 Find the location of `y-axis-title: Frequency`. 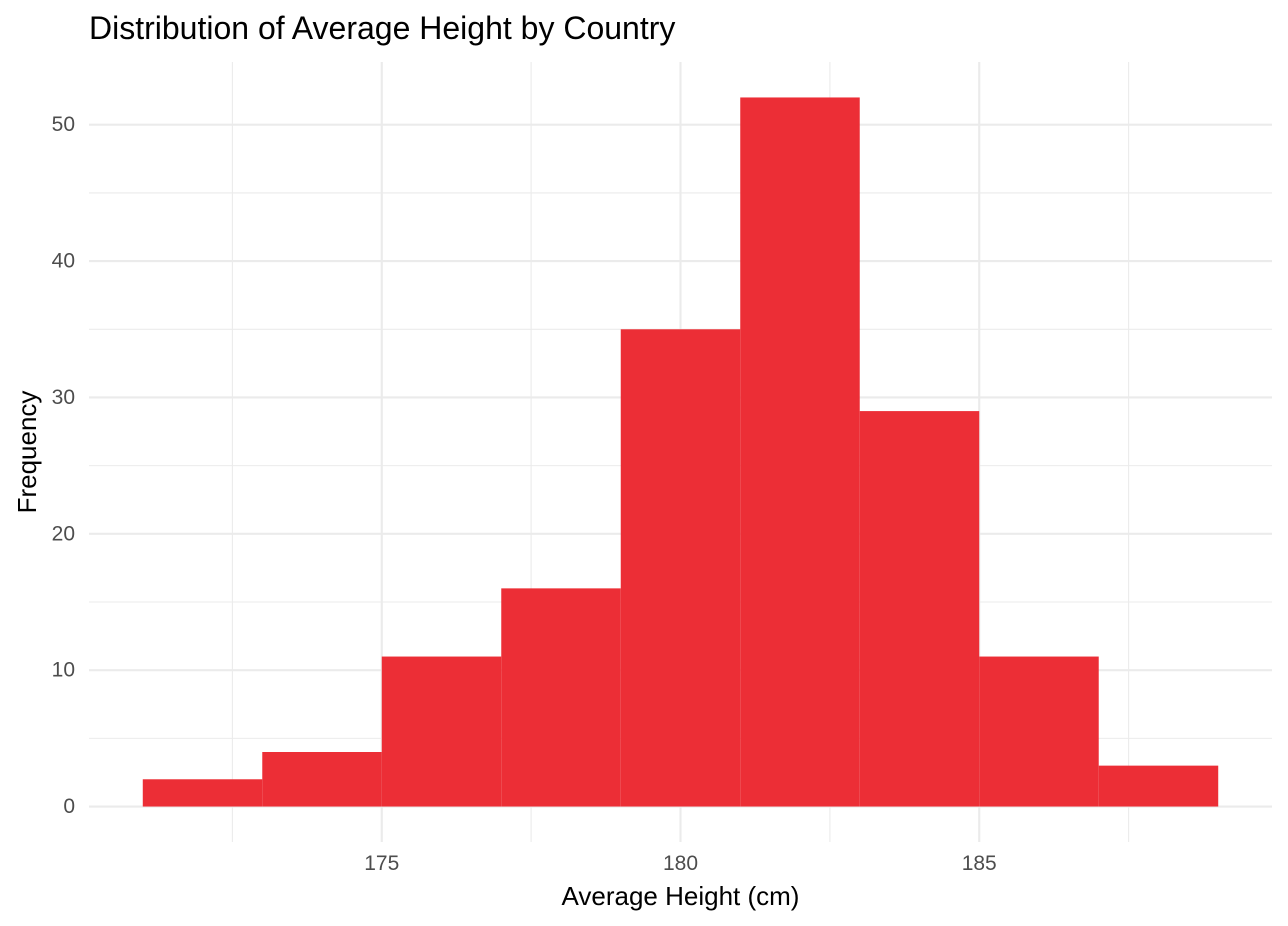

y-axis-title: Frequency is located at coordinates (27, 452).